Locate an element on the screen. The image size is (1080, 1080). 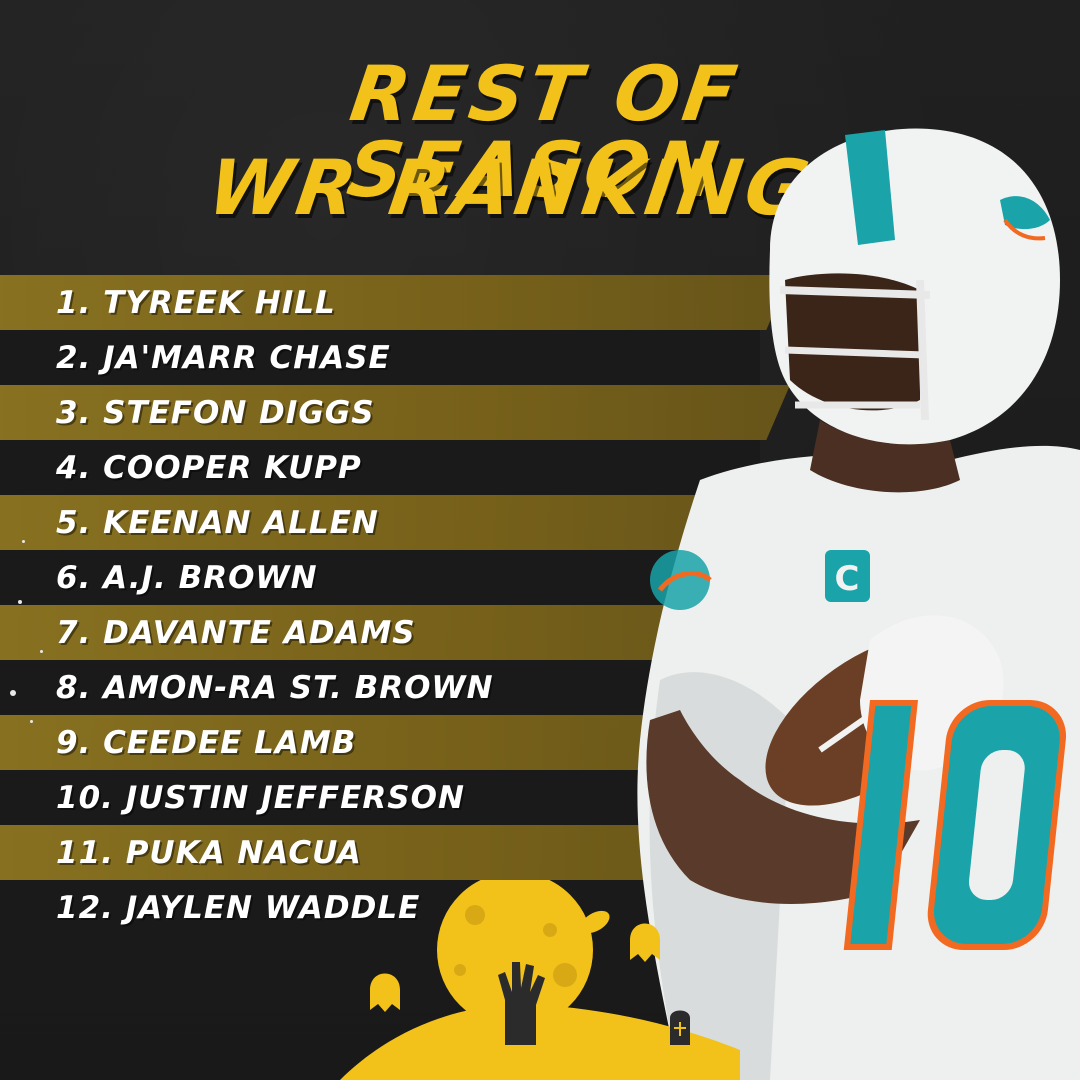
ranking-item-10: 10. JUSTIN JEFFERSON is located at coordinates (260, 797).